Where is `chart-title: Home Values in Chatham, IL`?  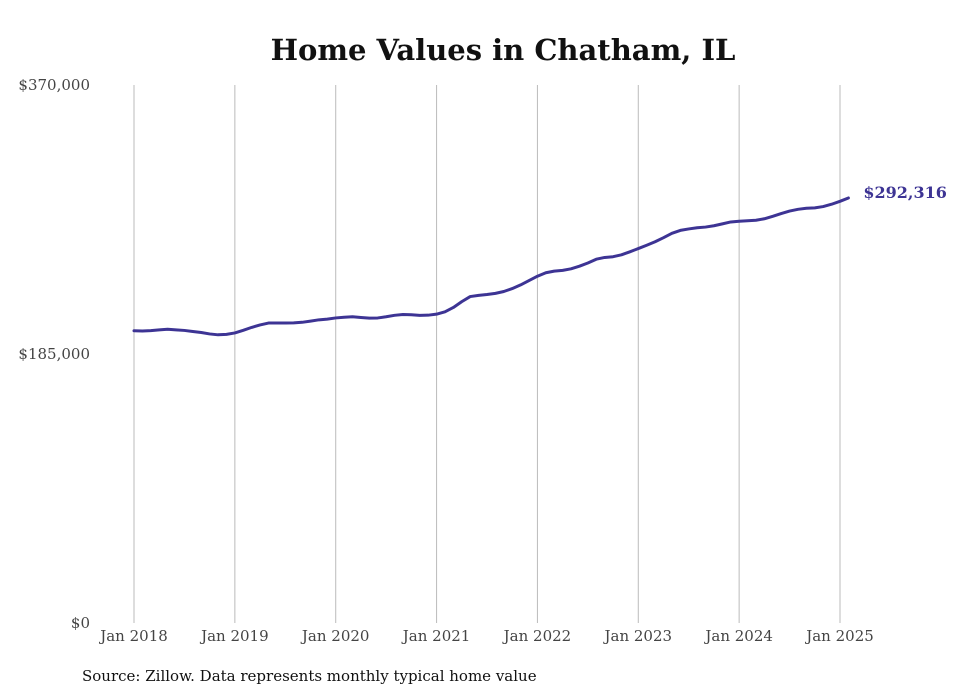 chart-title: Home Values in Chatham, IL is located at coordinates (503, 50).